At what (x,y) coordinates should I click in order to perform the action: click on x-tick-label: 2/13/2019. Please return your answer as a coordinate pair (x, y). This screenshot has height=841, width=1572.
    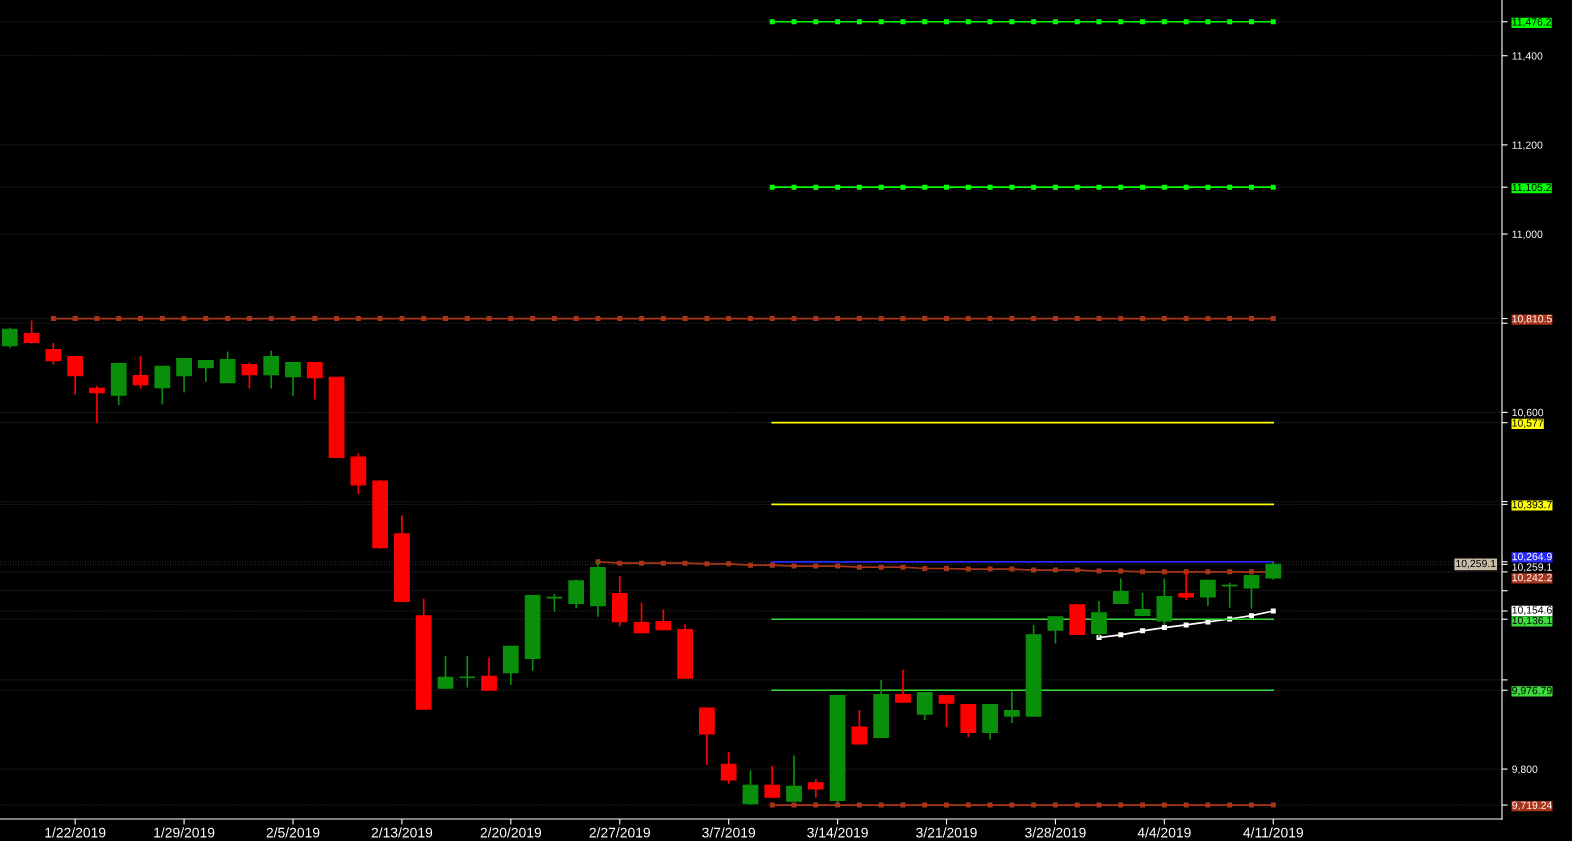
    Looking at the image, I should click on (402, 832).